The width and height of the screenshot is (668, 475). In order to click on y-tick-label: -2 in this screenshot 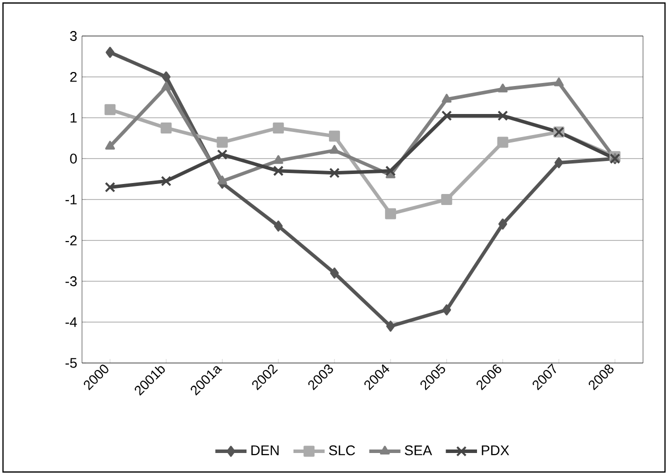, I will do `click(71, 240)`.